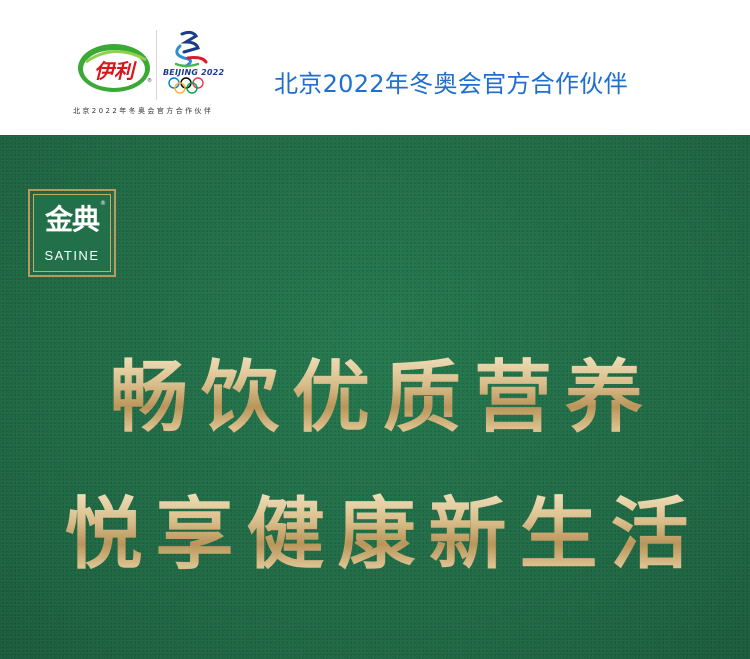 The width and height of the screenshot is (750, 659). I want to click on beijing-2022-emblem-icon, so click(188, 62).